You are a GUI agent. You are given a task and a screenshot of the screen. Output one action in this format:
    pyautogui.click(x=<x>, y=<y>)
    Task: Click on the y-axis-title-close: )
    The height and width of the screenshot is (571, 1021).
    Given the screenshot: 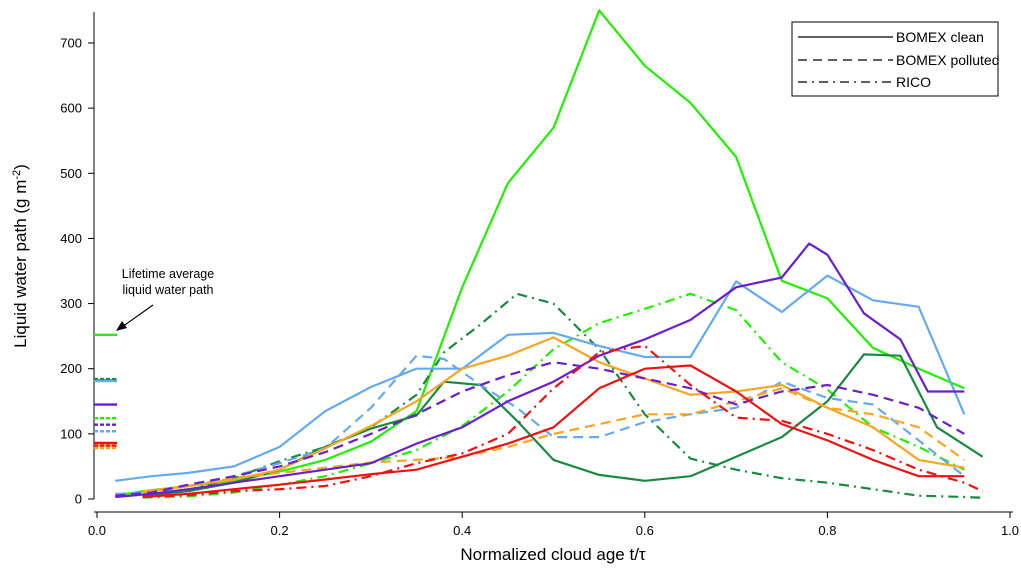 What is the action you would take?
    pyautogui.click(x=20, y=167)
    